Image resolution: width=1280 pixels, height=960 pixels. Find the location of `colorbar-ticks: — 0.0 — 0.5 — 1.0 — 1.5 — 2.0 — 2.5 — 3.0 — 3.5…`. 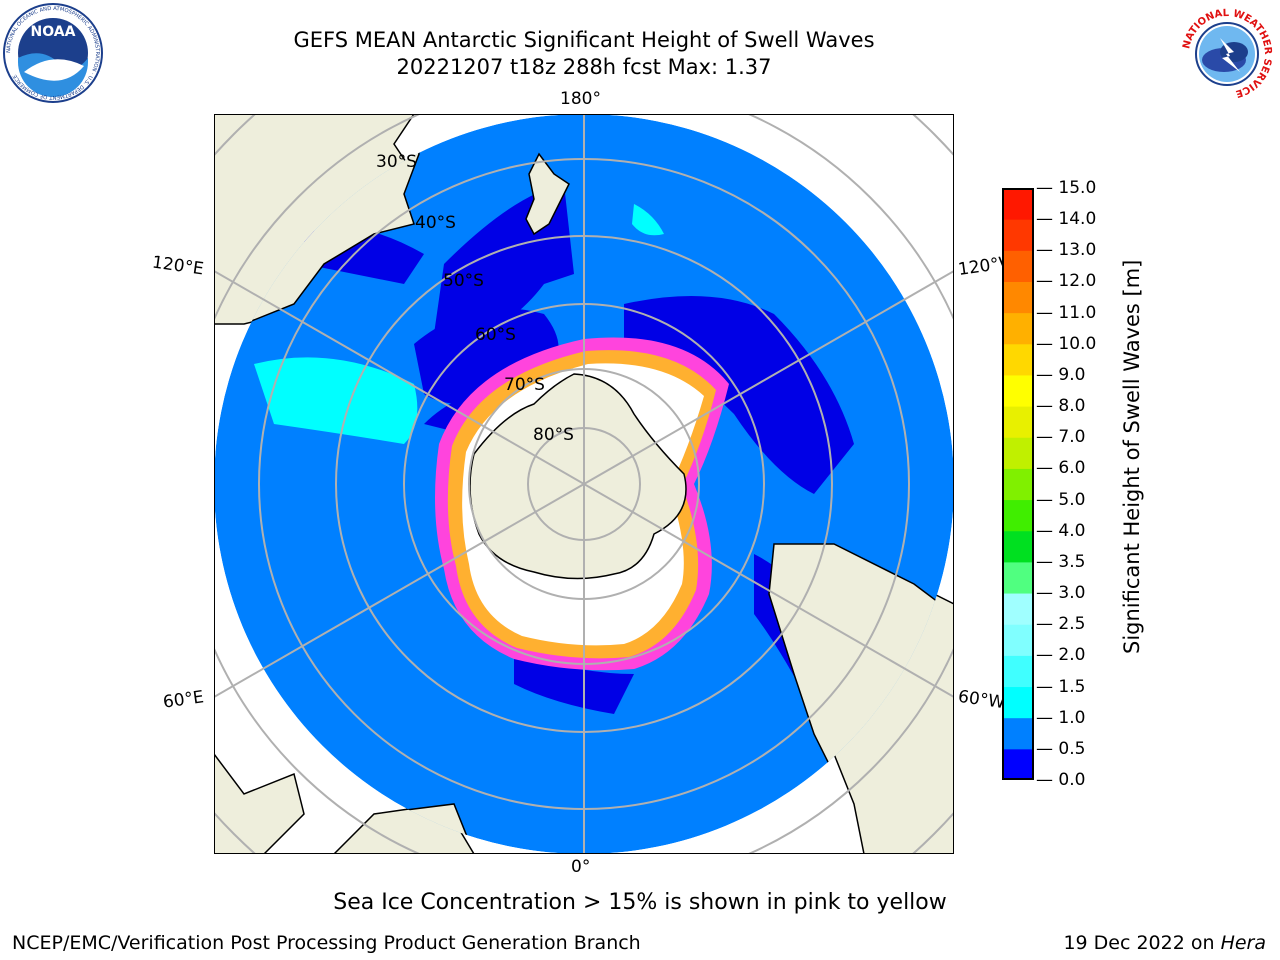

colorbar-ticks: — 0.0 — 0.5 — 1.0 — 1.5 — 2.0 — 2.5 — 3.0 — 3.5… is located at coordinates (1066, 484).